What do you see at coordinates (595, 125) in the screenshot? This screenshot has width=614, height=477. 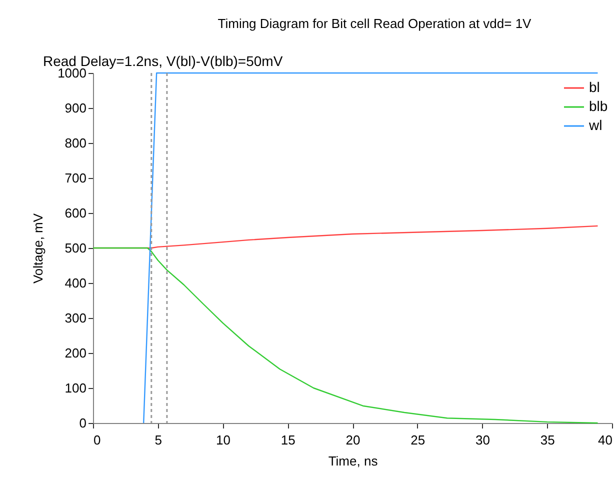 I see `legend-label: wl` at bounding box center [595, 125].